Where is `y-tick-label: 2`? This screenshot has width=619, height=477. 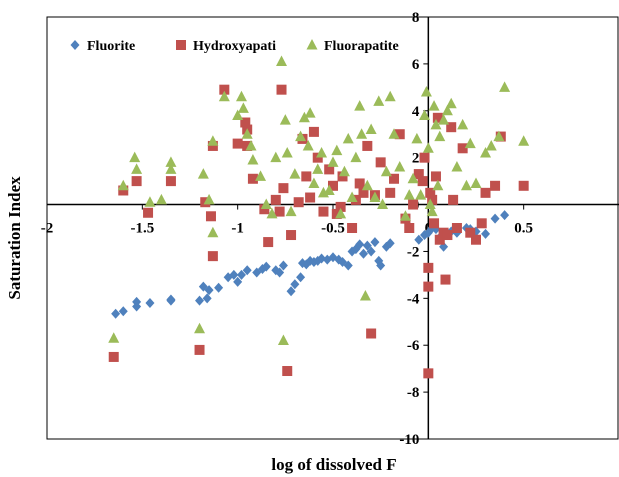 y-tick-label: 2 is located at coordinates (416, 159).